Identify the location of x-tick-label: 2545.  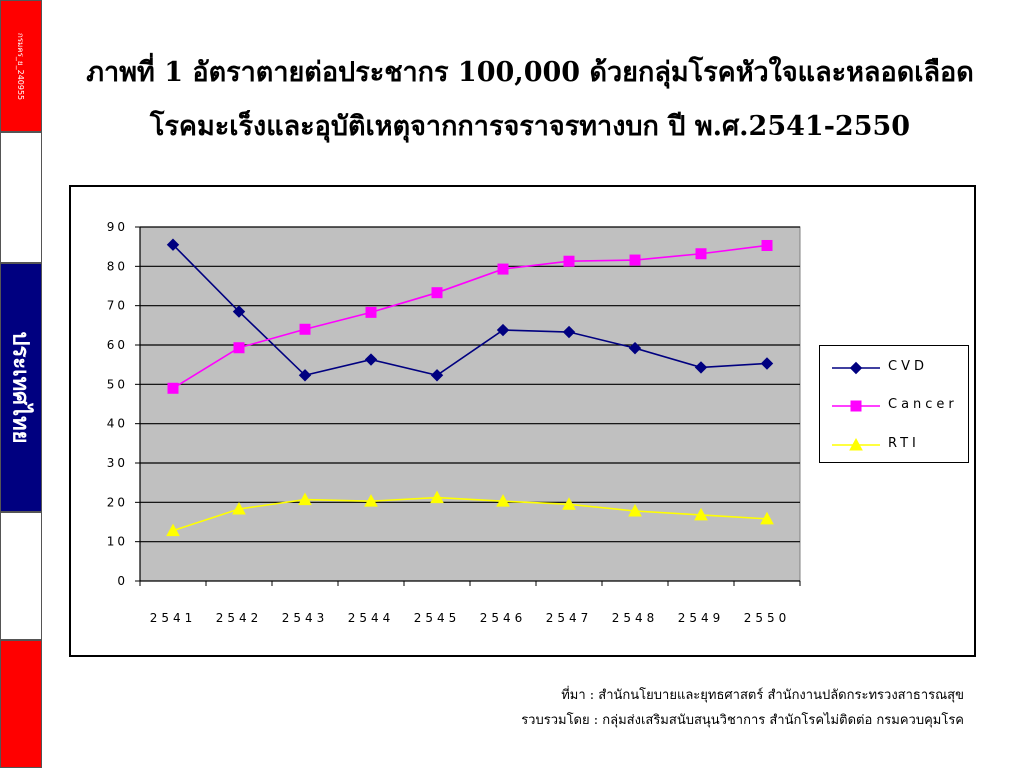
(437, 618).